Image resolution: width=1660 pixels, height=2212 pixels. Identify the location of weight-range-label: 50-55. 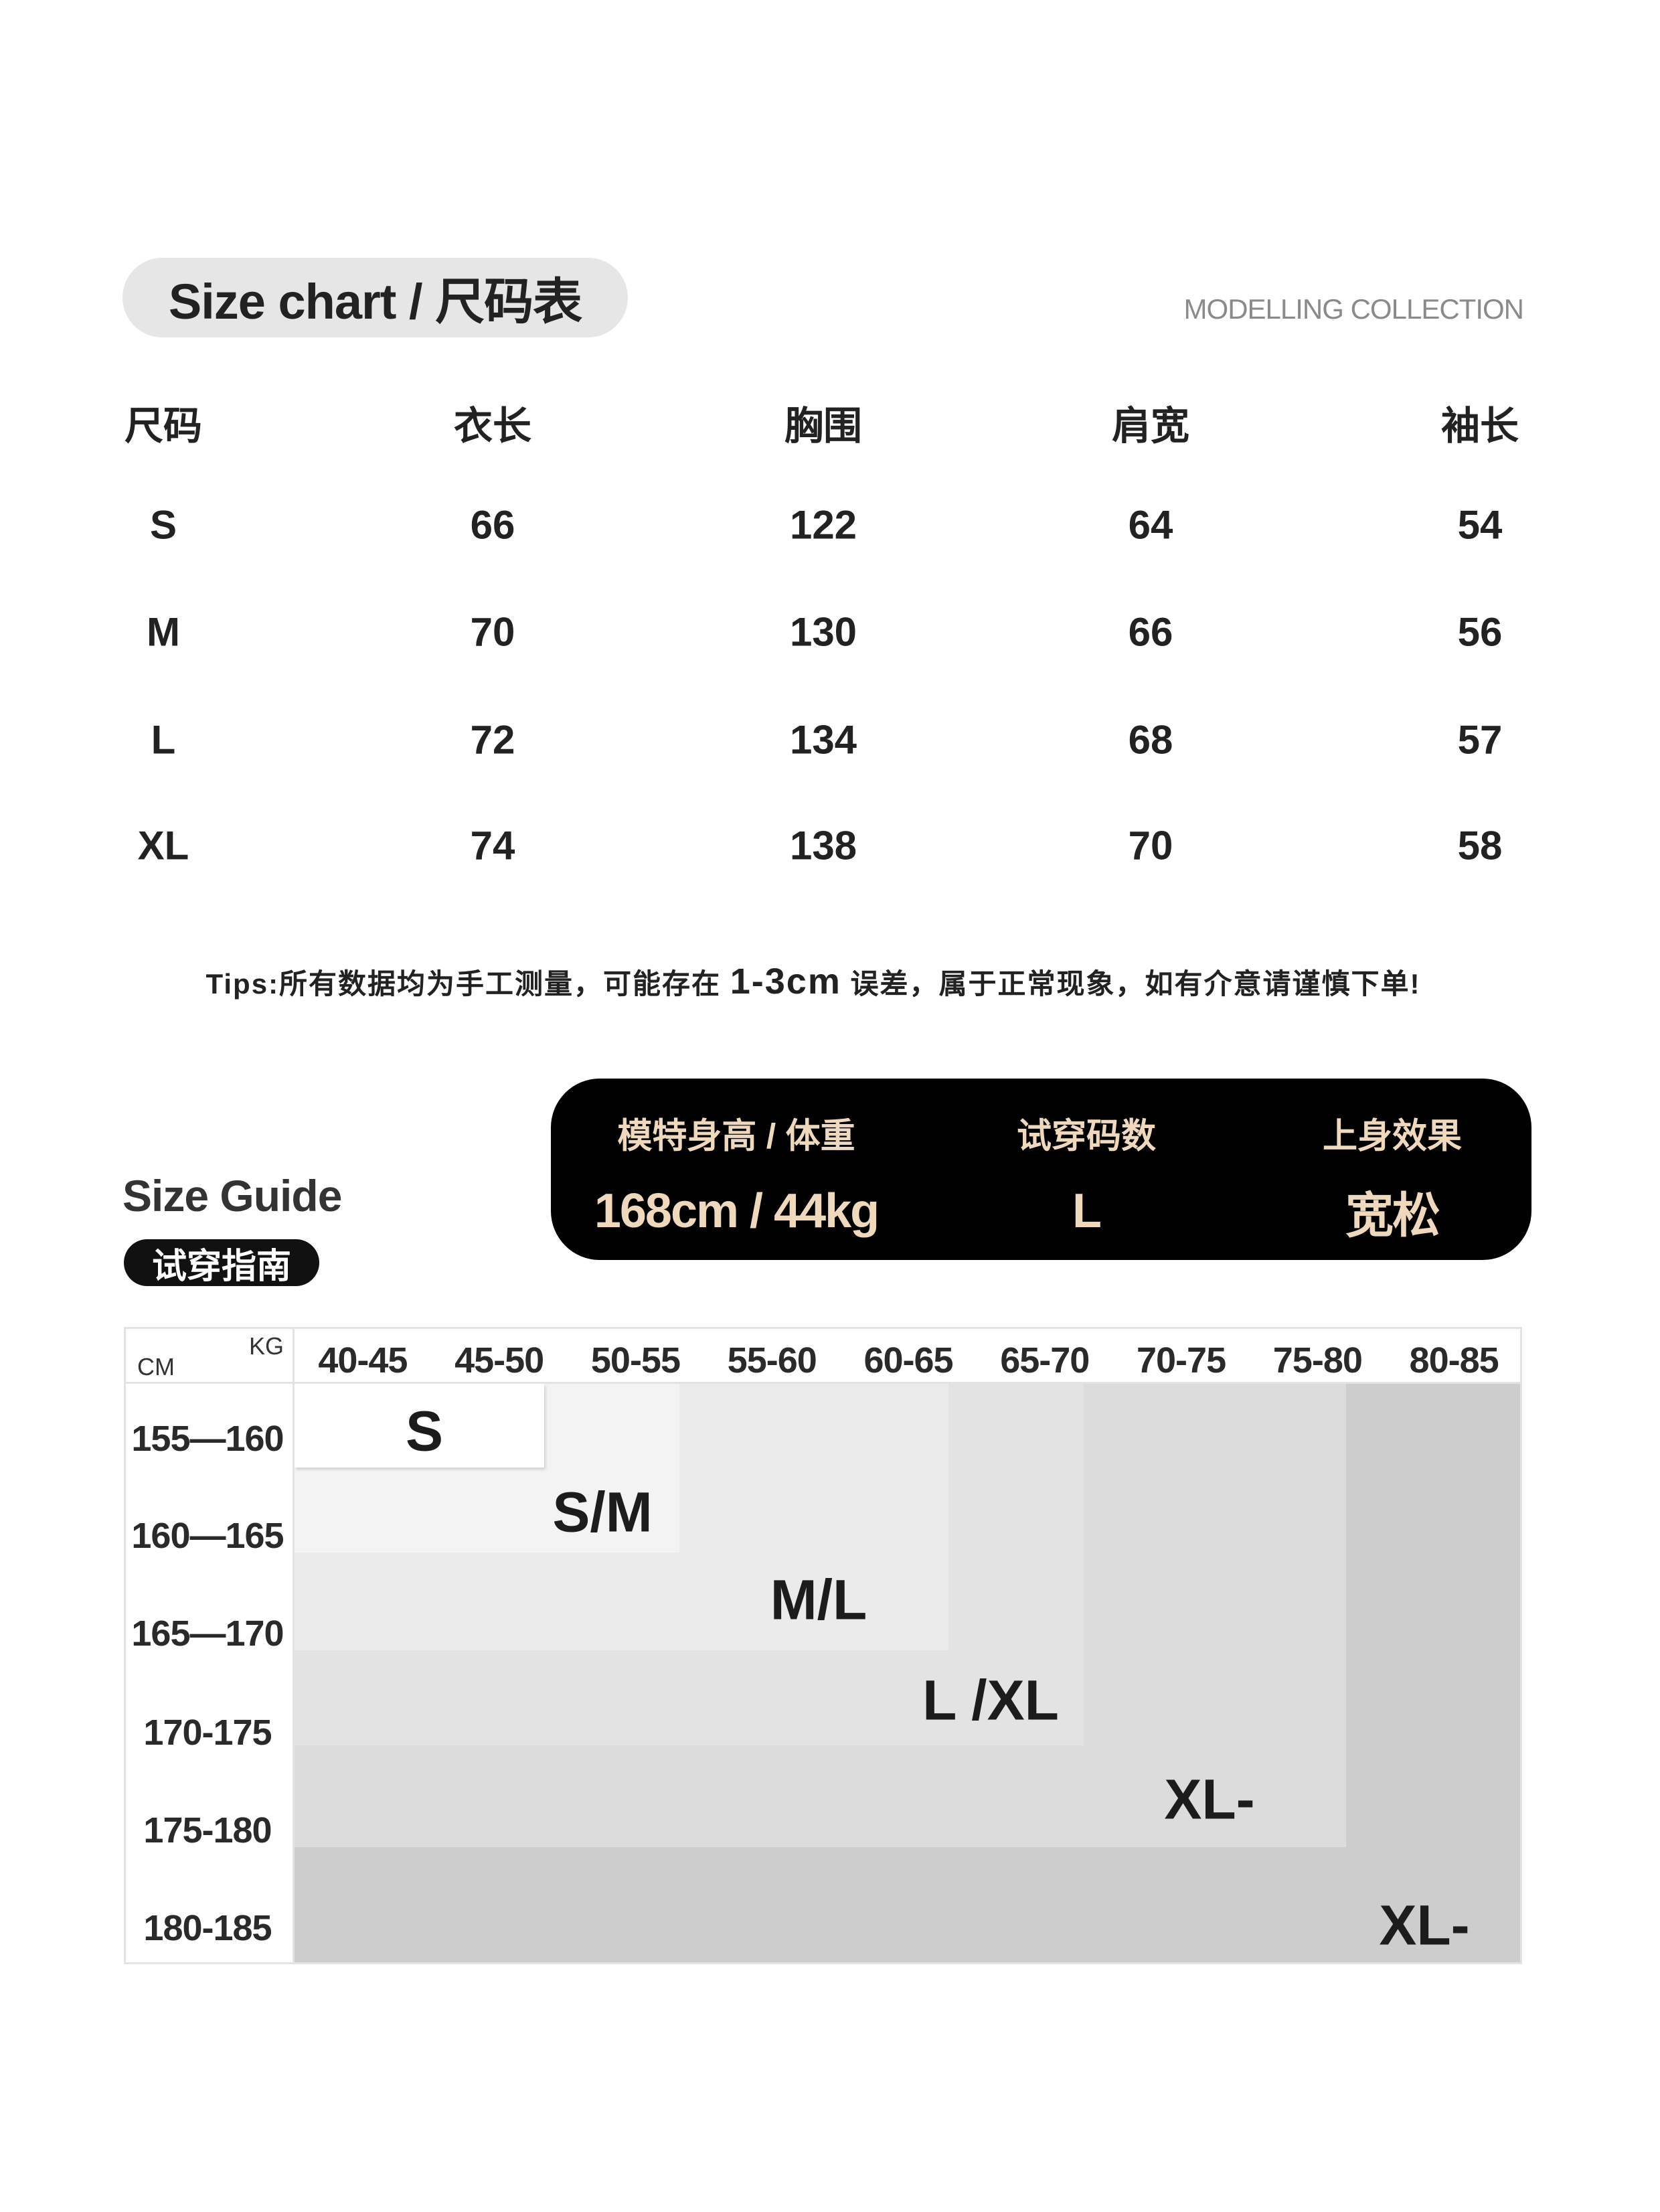
(635, 1360).